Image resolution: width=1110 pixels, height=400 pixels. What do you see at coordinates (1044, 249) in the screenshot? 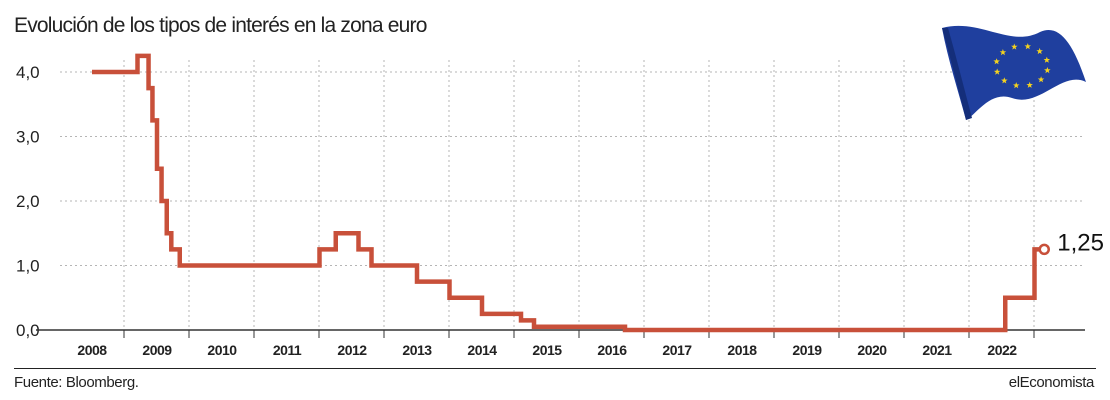
I see `end-point-marker` at bounding box center [1044, 249].